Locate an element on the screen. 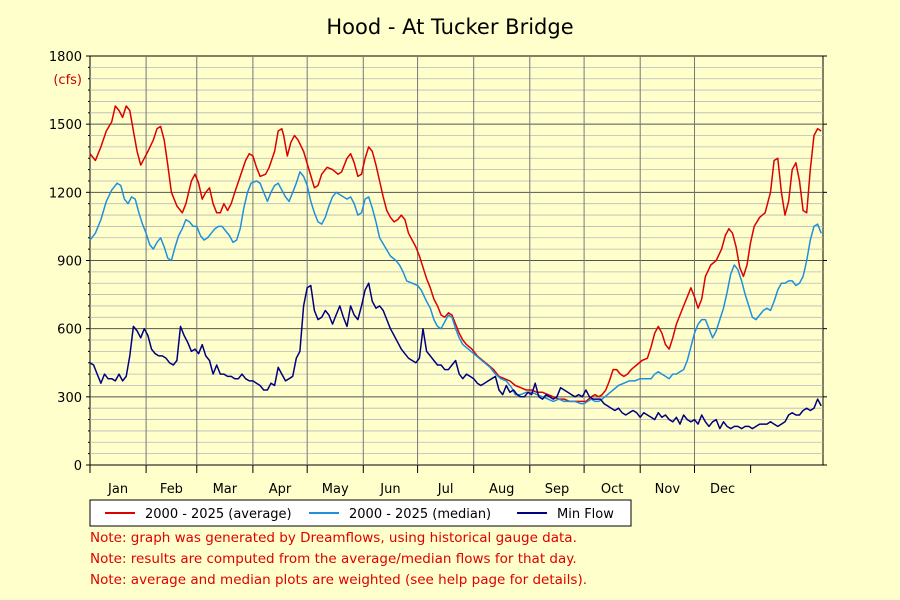 Image resolution: width=900 pixels, height=600 pixels. x-tick-label: Sep is located at coordinates (557, 489).